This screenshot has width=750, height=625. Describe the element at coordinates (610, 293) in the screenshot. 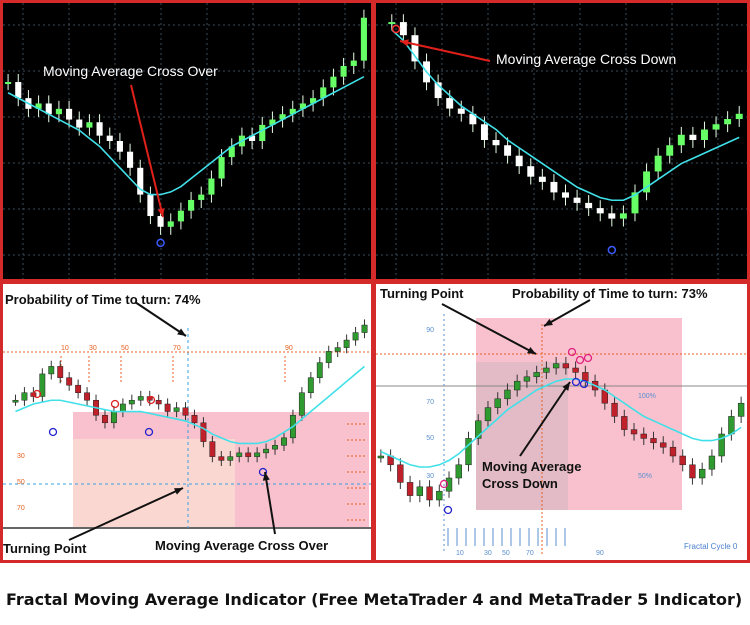

I see `probability-label-73: Probability of Time to turn: 73%` at that location.